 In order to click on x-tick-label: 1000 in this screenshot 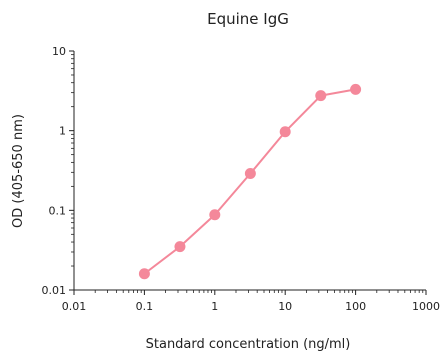, I will do `click(426, 306)`.